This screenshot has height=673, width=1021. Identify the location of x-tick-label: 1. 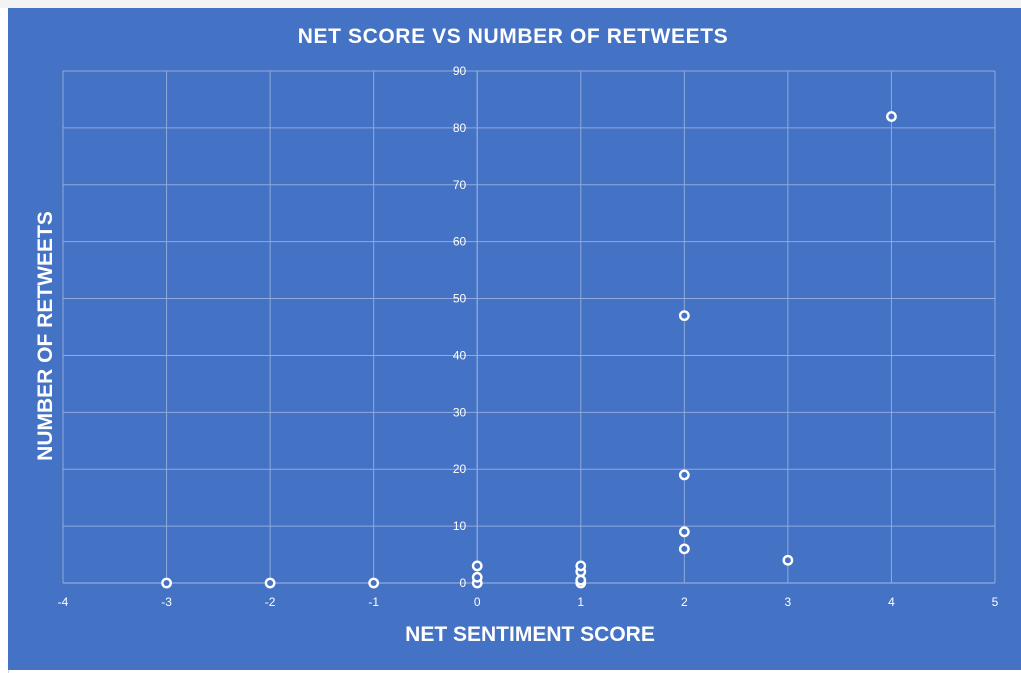
(580, 602).